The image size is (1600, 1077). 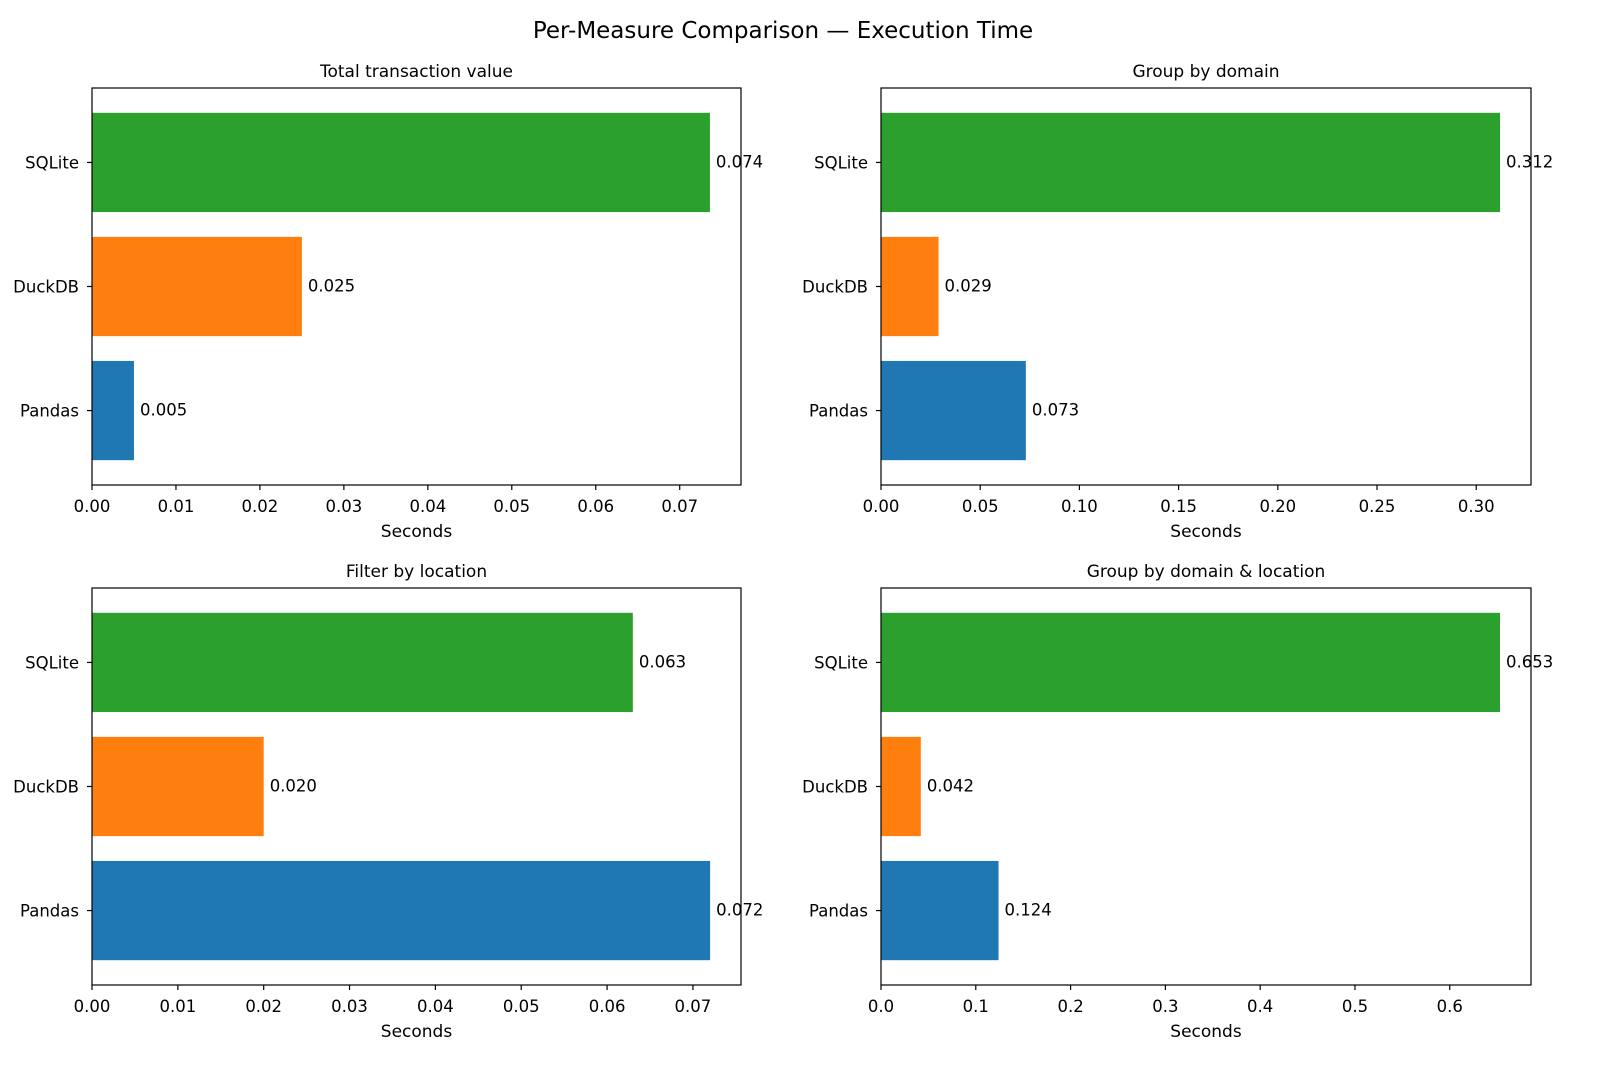 What do you see at coordinates (1206, 572) in the screenshot?
I see `subplot-title: Group by domain & location` at bounding box center [1206, 572].